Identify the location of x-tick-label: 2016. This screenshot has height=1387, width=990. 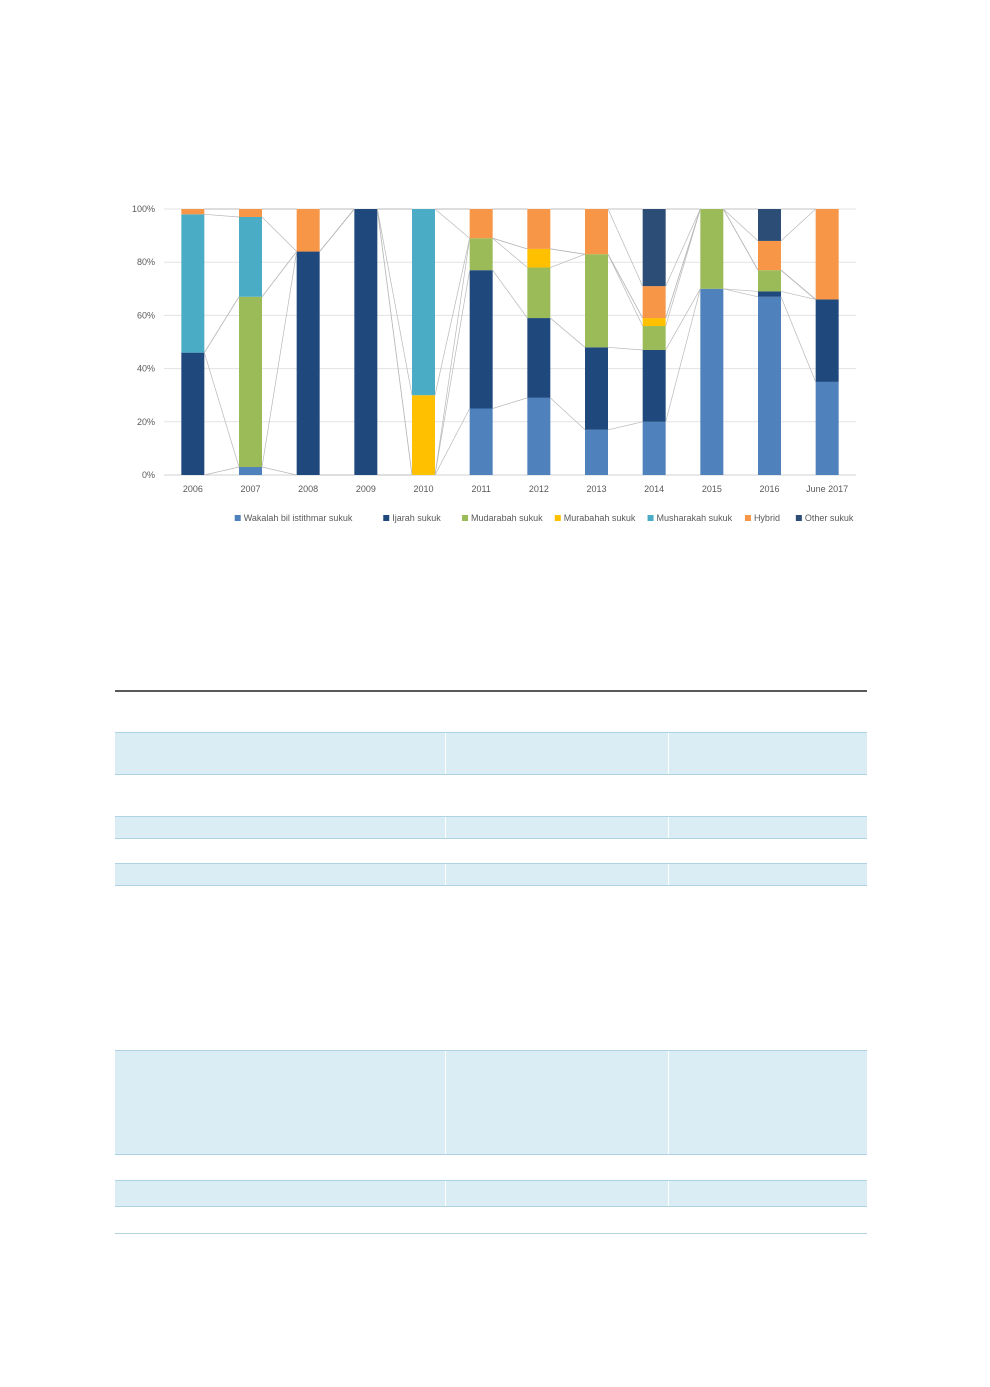
(769, 489).